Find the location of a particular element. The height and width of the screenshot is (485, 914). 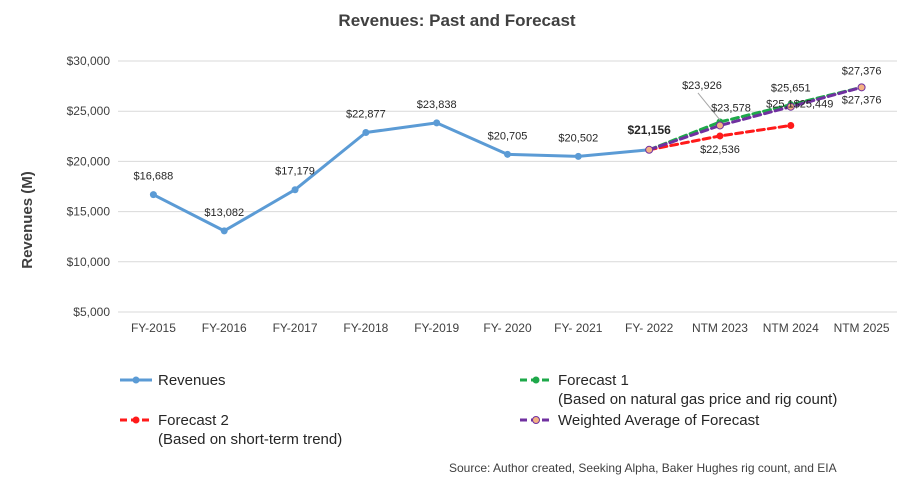

x-tick-label: FY-2017 is located at coordinates (295, 328).